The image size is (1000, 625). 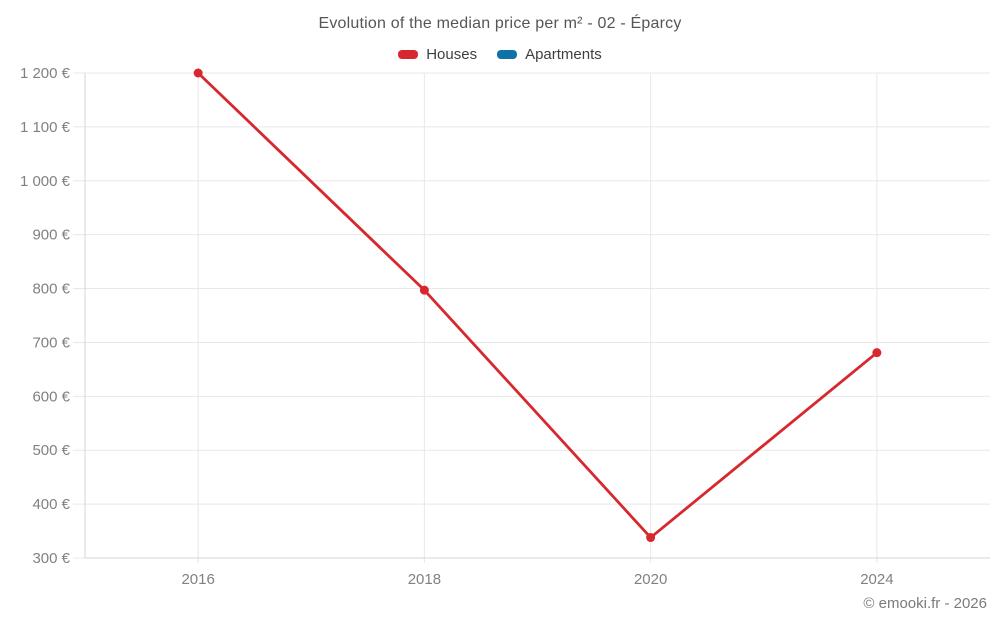 I want to click on x-axis-tick-label: 2020, so click(x=650, y=579).